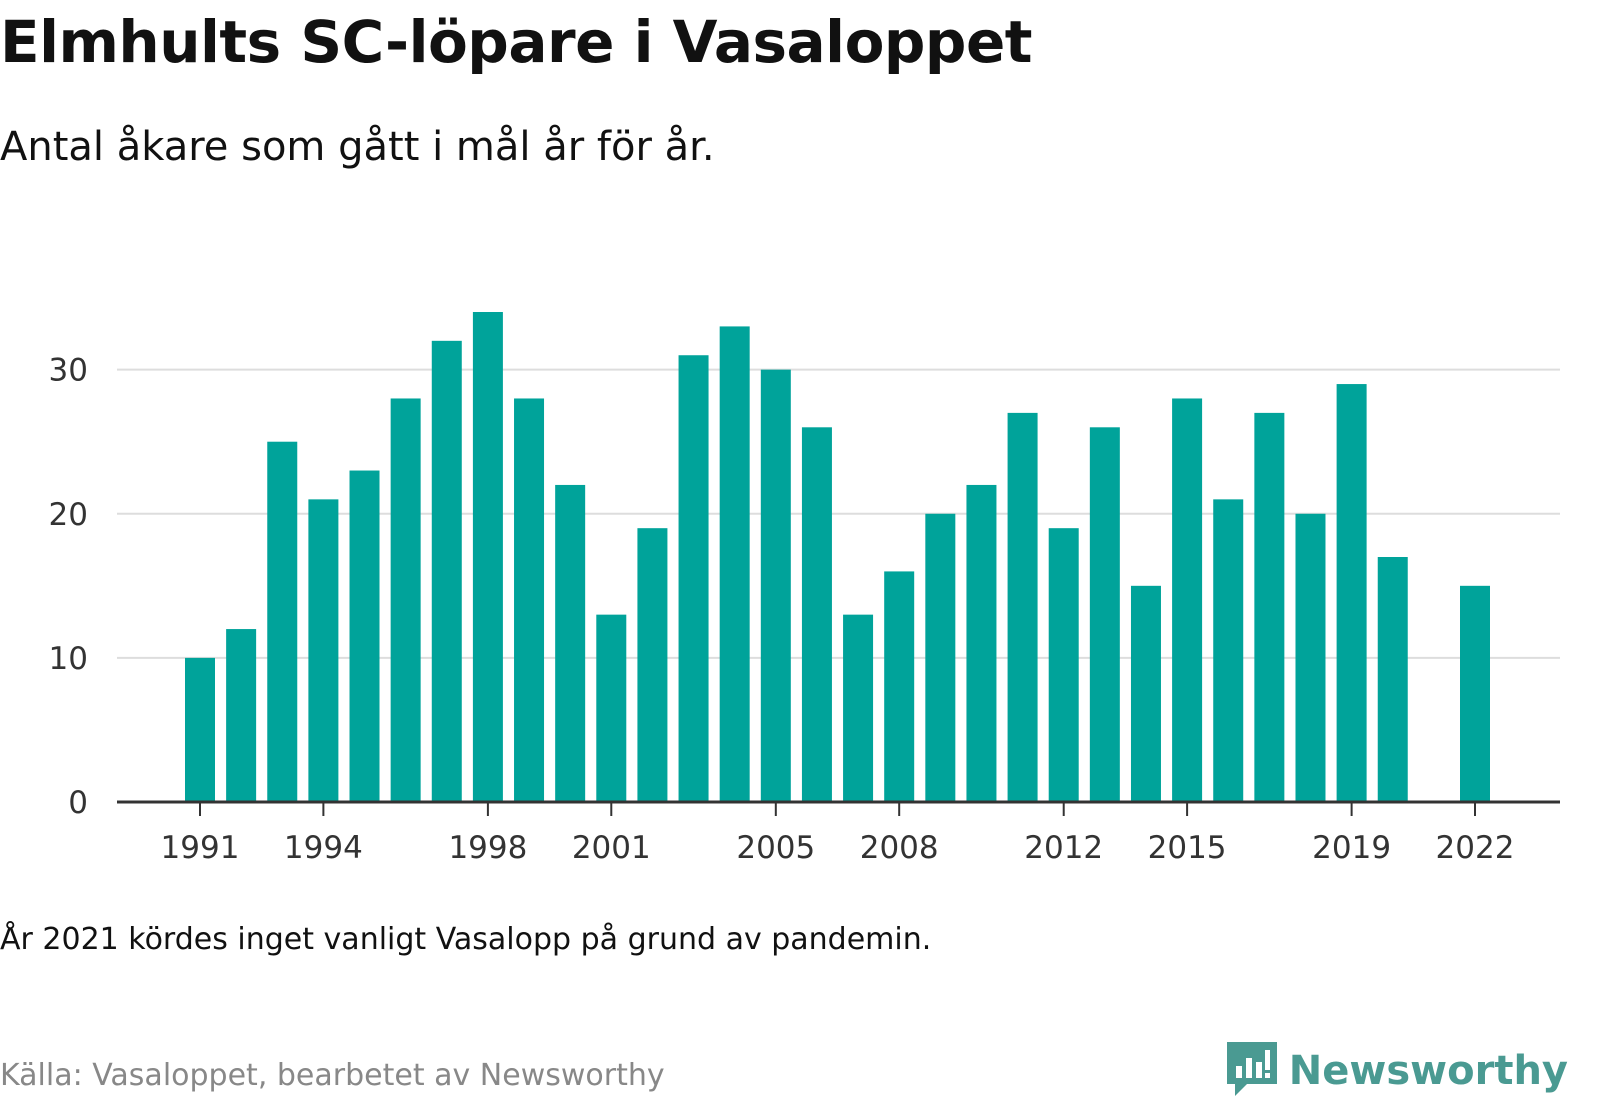 The height and width of the screenshot is (1102, 1600). Describe the element at coordinates (1022, 607) in the screenshot. I see `bar-2011` at that location.